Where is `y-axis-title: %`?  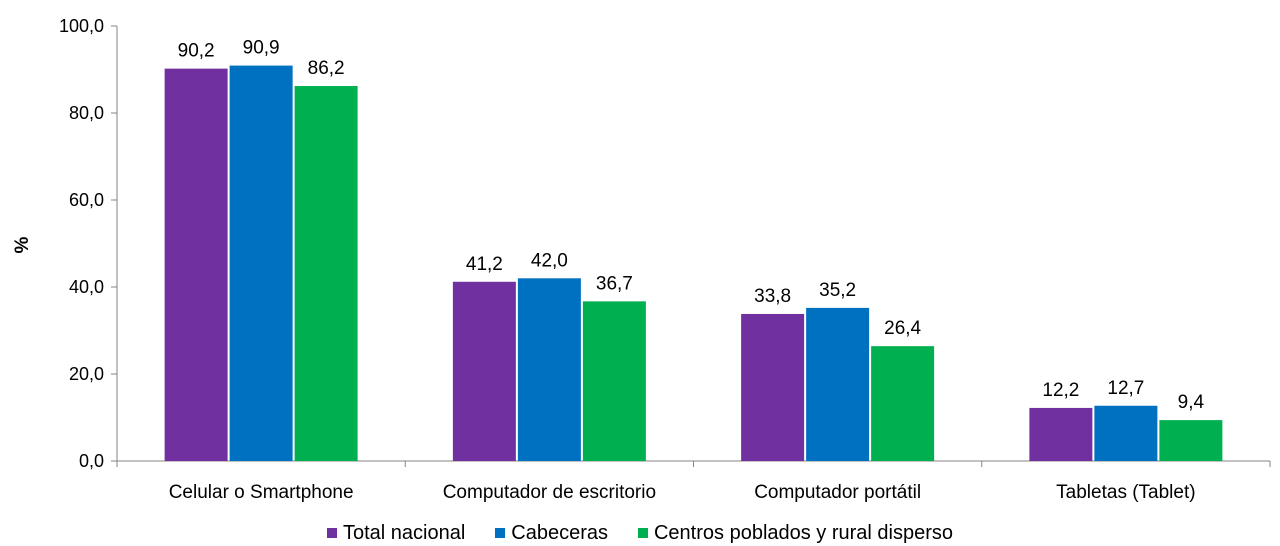
y-axis-title: % is located at coordinates (22, 244).